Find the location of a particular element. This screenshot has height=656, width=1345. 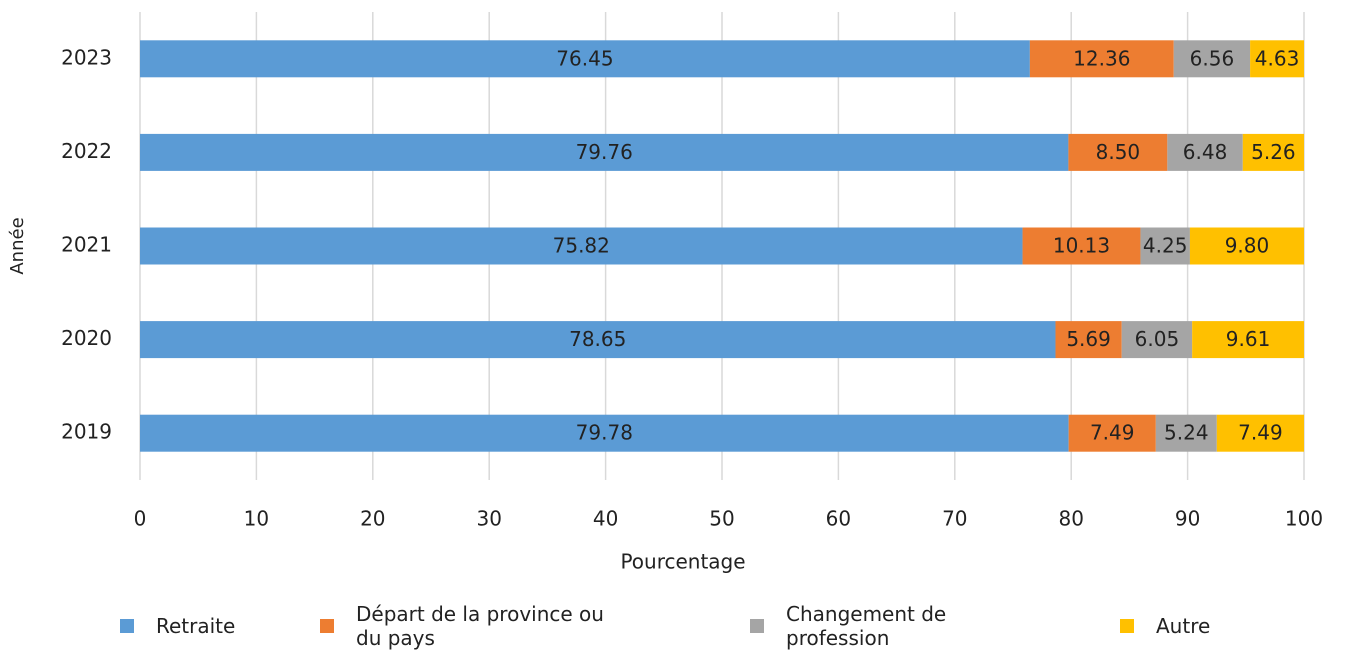

data-label: 9.61 is located at coordinates (1248, 339).